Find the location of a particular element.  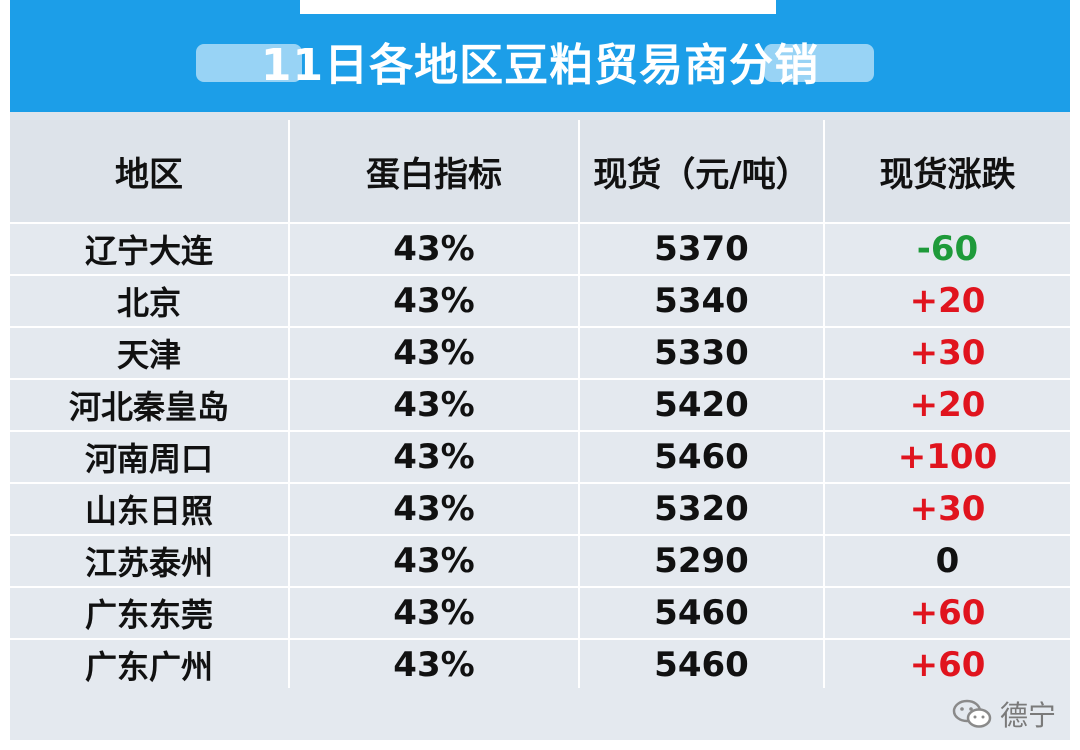

header-protein: 蛋白指标 is located at coordinates (435, 172).